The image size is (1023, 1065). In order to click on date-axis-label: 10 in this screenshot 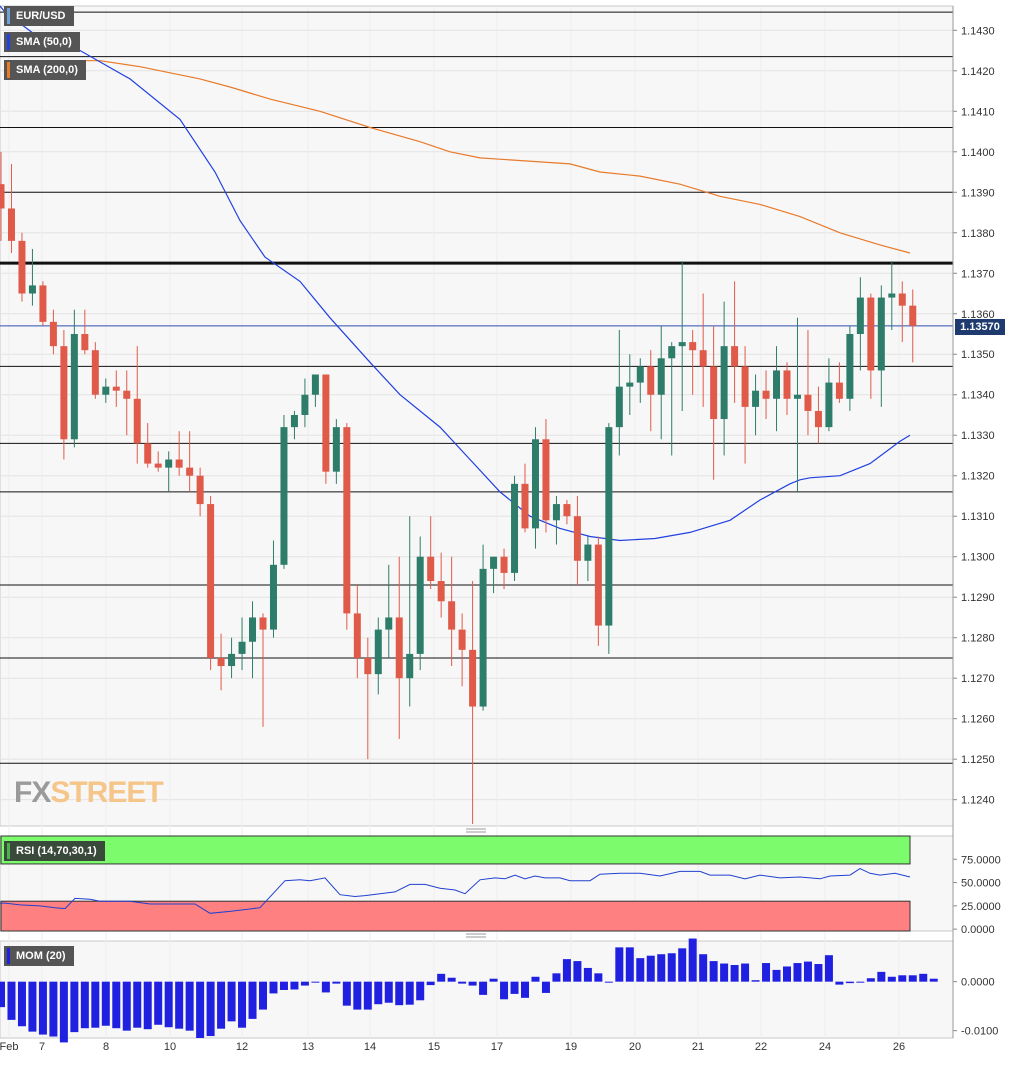, I will do `click(170, 1047)`.